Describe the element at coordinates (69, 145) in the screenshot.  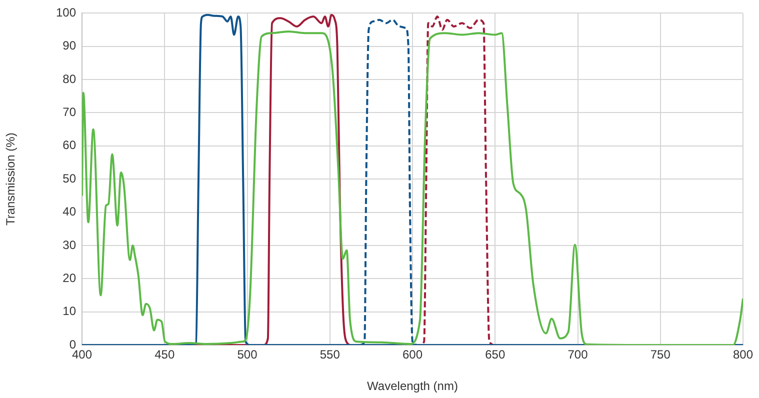
I see `y-tick-label: 60` at that location.